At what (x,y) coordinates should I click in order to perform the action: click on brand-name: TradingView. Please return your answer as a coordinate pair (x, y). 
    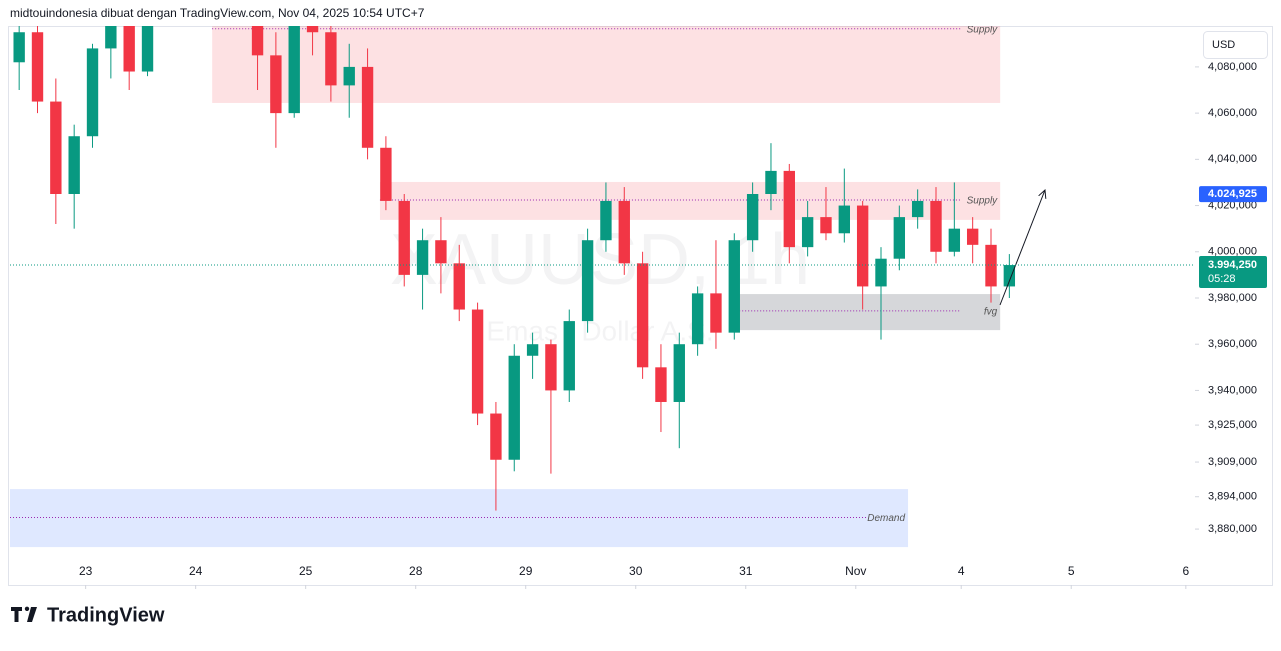
    Looking at the image, I should click on (106, 615).